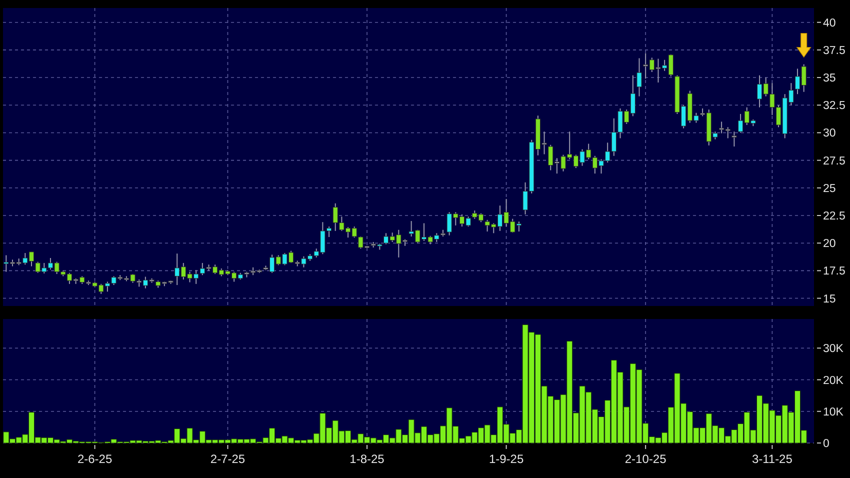 The width and height of the screenshot is (850, 478). What do you see at coordinates (833, 412) in the screenshot?
I see `y-tick-label: 10K` at bounding box center [833, 412].